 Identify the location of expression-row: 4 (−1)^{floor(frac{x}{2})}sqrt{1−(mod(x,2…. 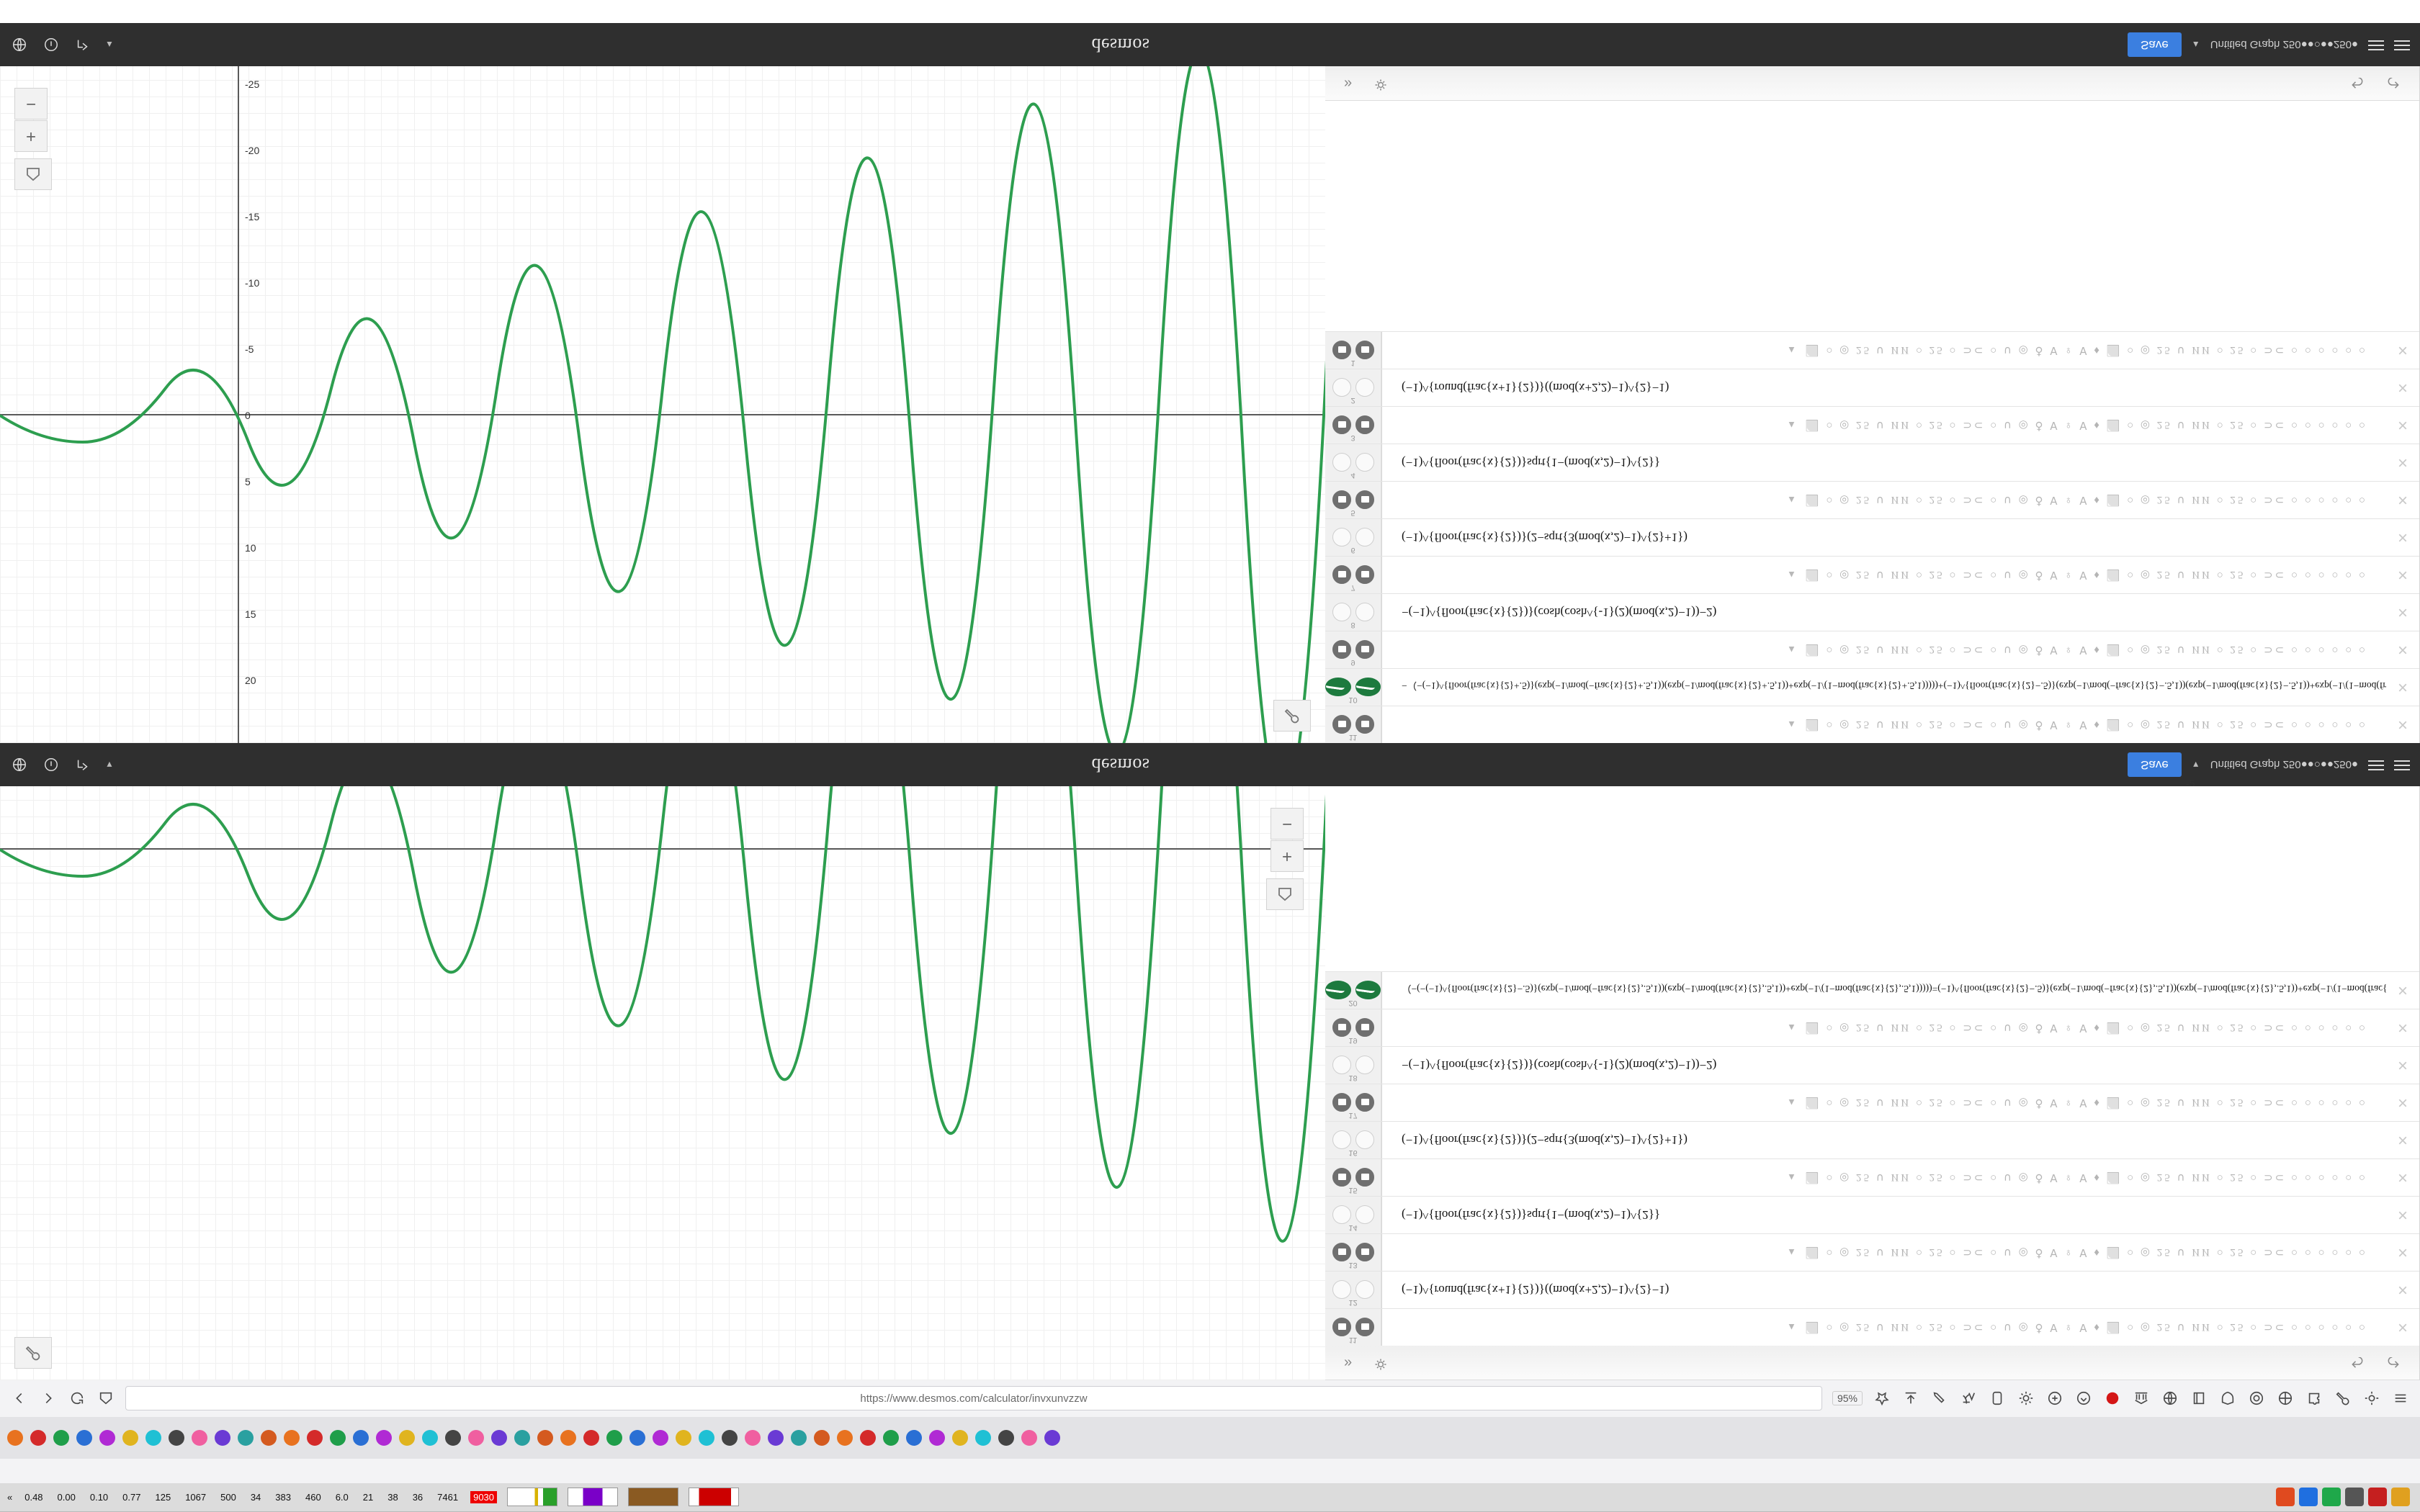
(1872, 462).